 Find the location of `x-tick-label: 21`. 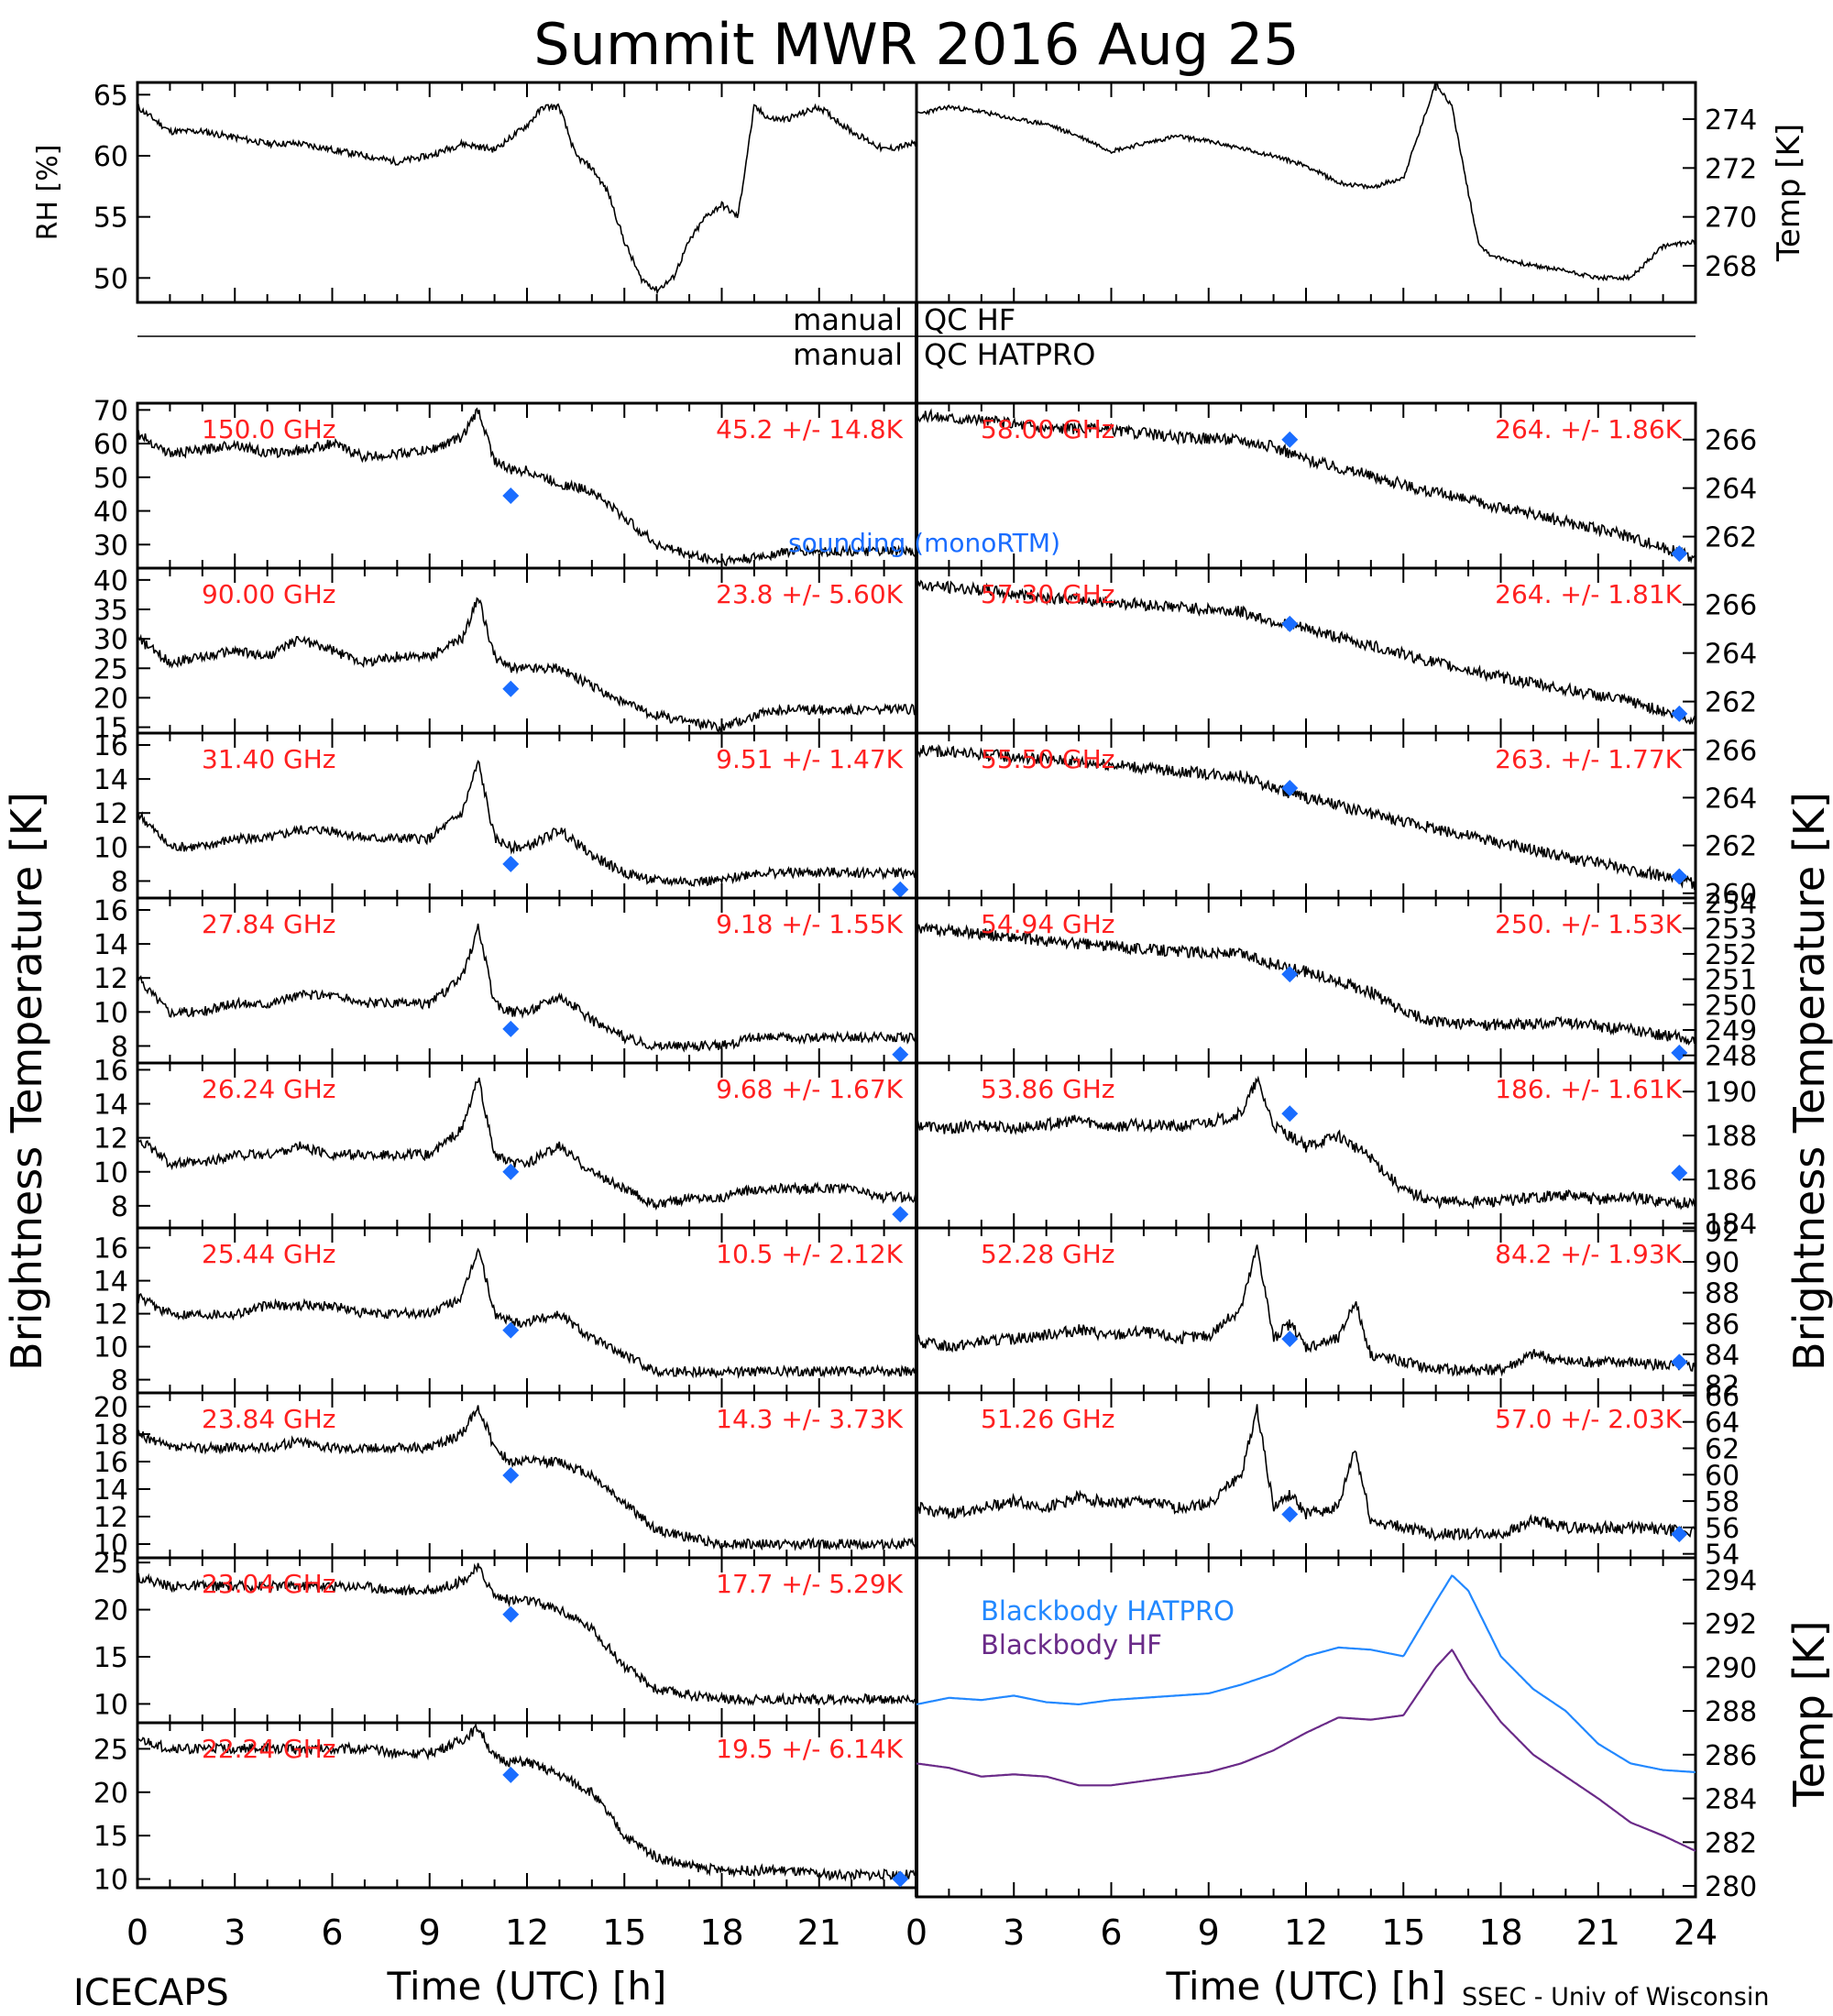

x-tick-label: 21 is located at coordinates (819, 1932).